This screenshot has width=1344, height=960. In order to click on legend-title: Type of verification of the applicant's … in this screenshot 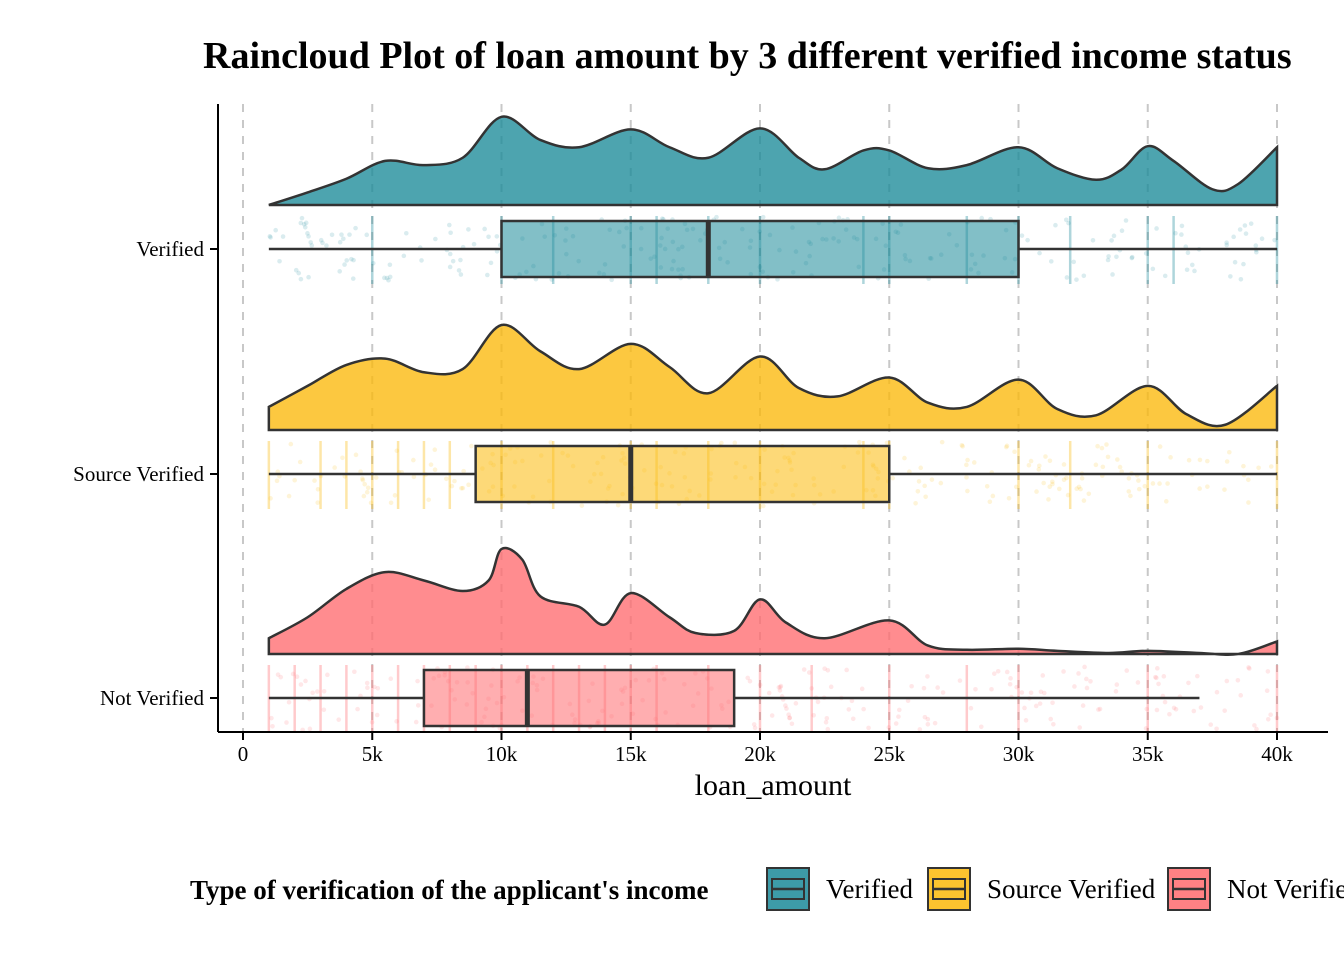, I will do `click(449, 890)`.